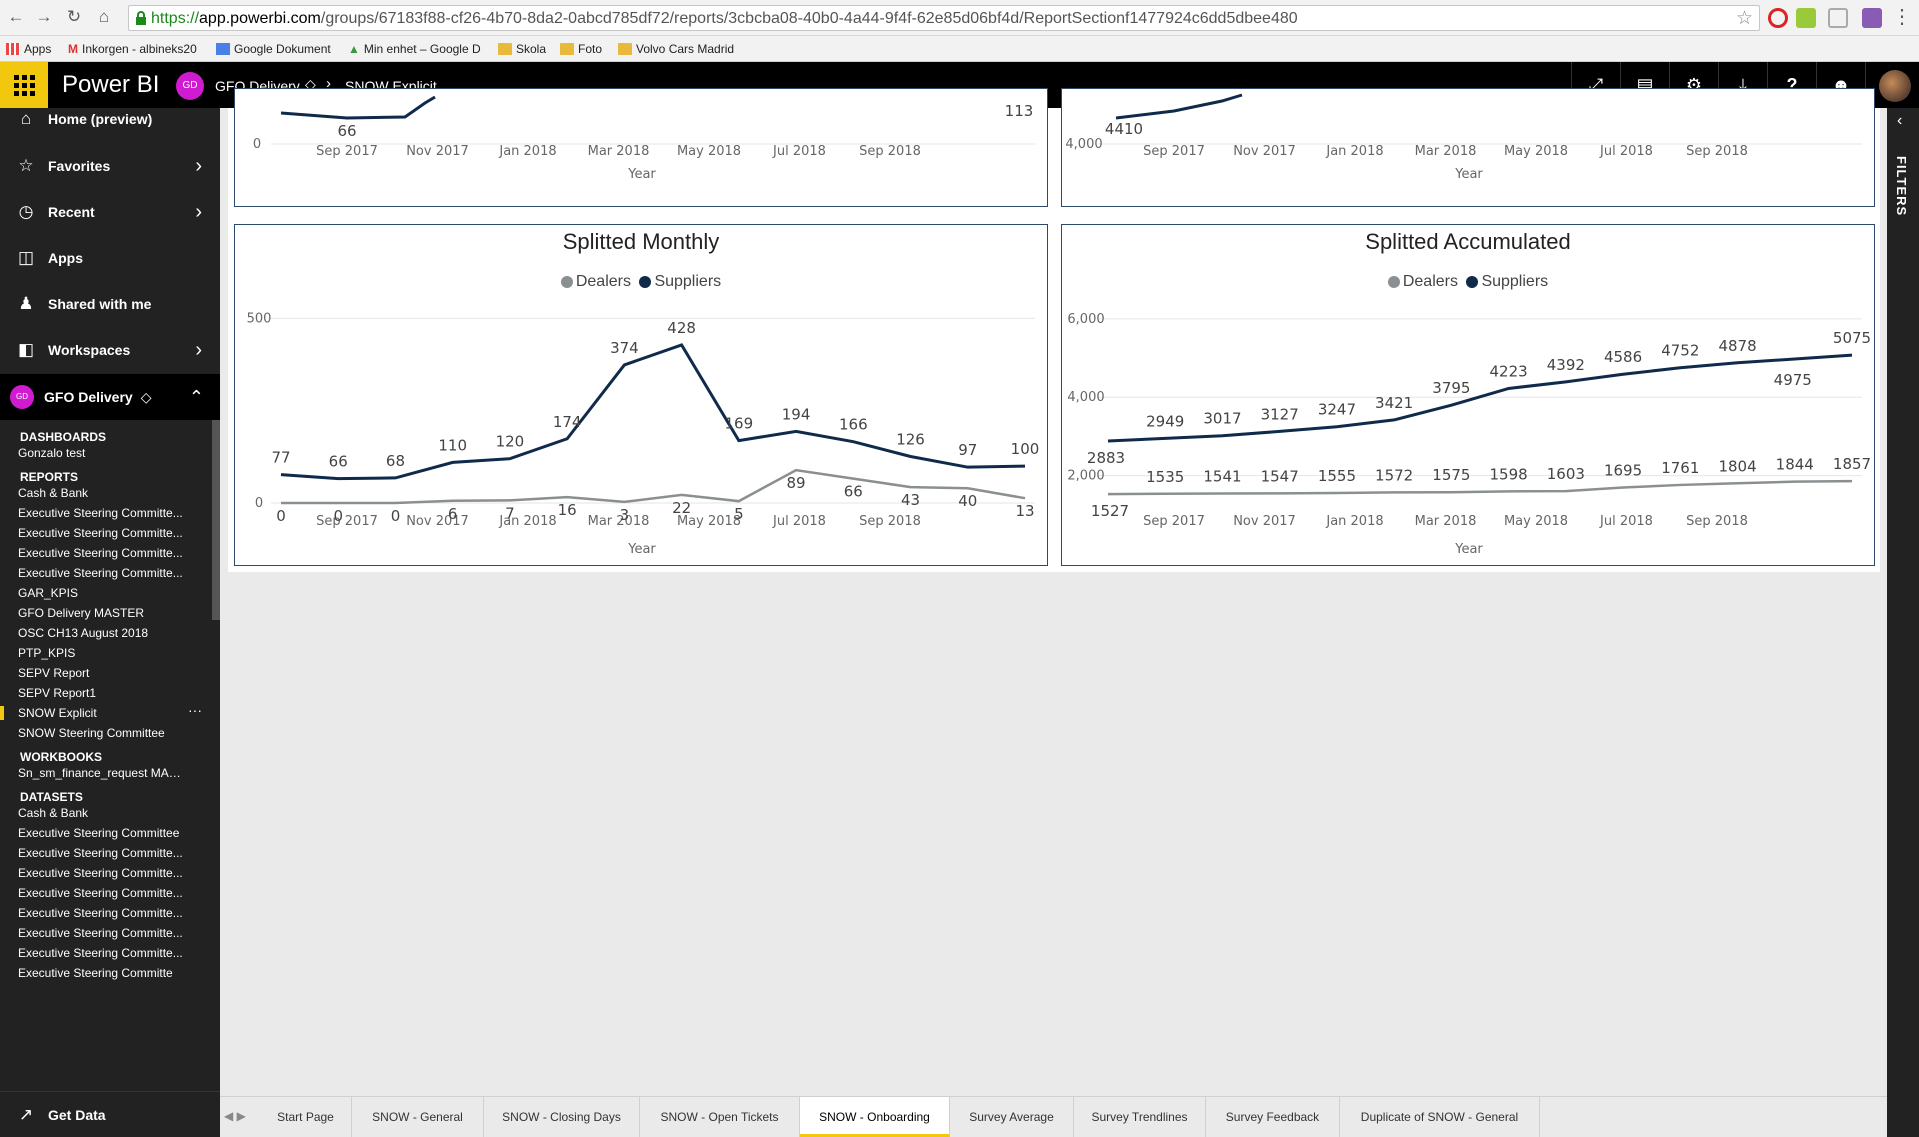 This screenshot has height=1137, width=1919. Describe the element at coordinates (799, 151) in the screenshot. I see `x-tick-label: Jul 2018` at that location.